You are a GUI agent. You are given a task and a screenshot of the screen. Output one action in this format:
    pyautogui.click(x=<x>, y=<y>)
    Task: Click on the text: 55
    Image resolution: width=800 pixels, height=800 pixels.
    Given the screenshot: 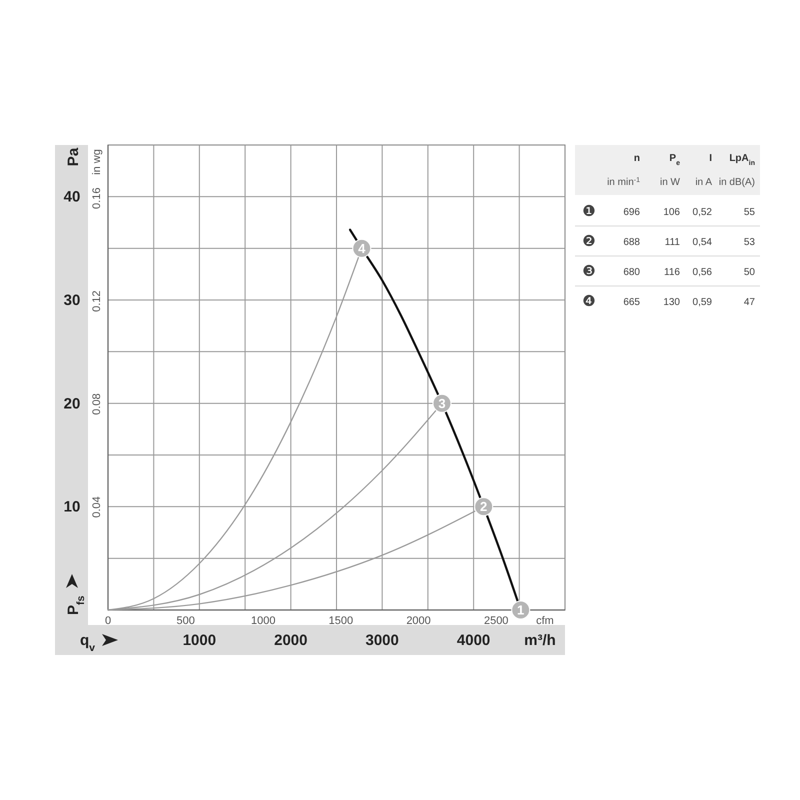 What is the action you would take?
    pyautogui.click(x=749, y=212)
    